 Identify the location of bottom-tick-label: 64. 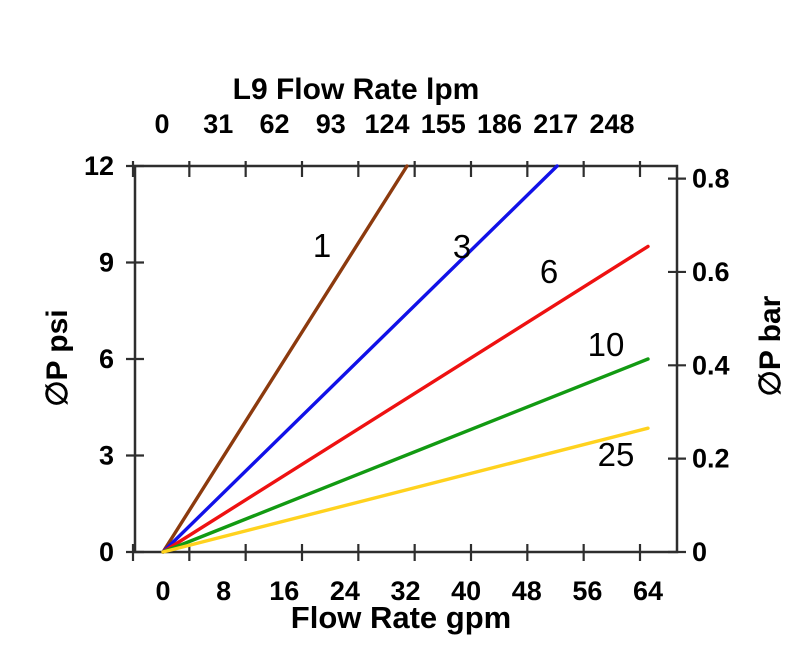
(648, 591).